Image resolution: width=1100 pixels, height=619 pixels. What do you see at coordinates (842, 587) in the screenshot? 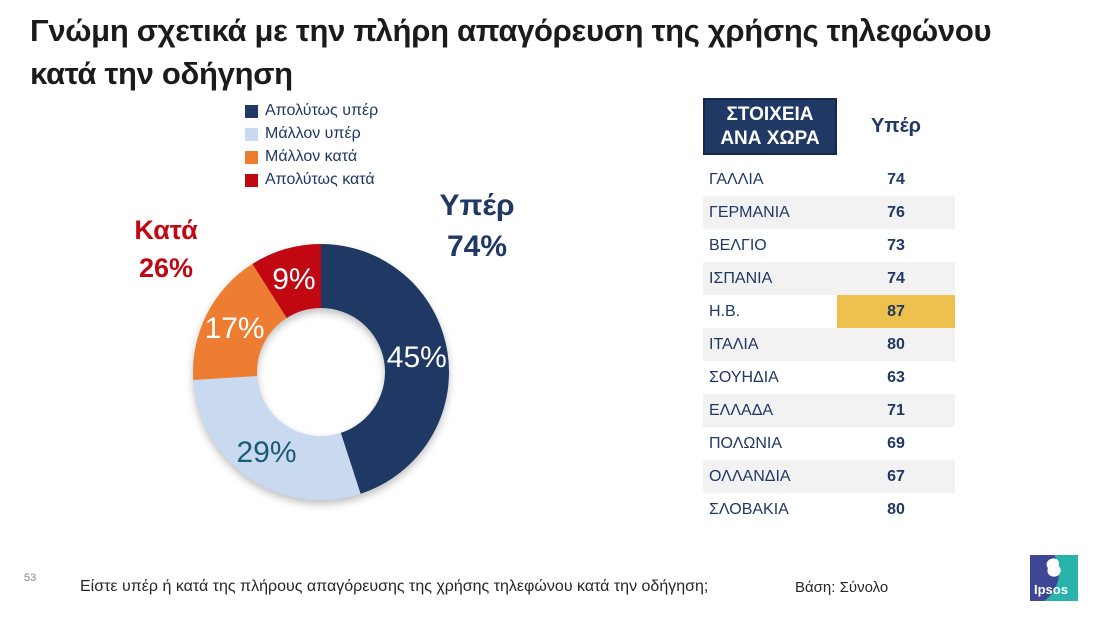
I see `base-note: Βάση: Σύνολο` at bounding box center [842, 587].